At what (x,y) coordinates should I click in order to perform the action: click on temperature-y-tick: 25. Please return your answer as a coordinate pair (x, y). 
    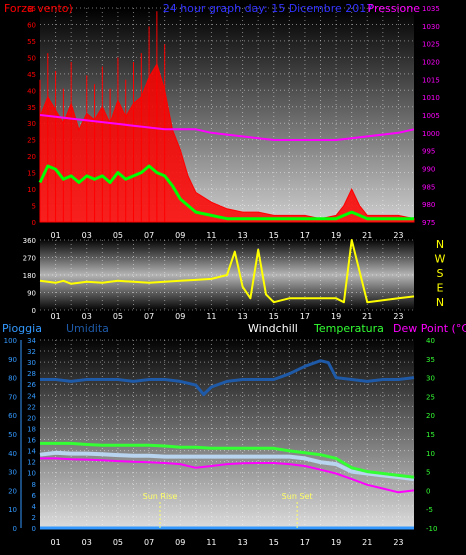
    Looking at the image, I should click on (430, 397).